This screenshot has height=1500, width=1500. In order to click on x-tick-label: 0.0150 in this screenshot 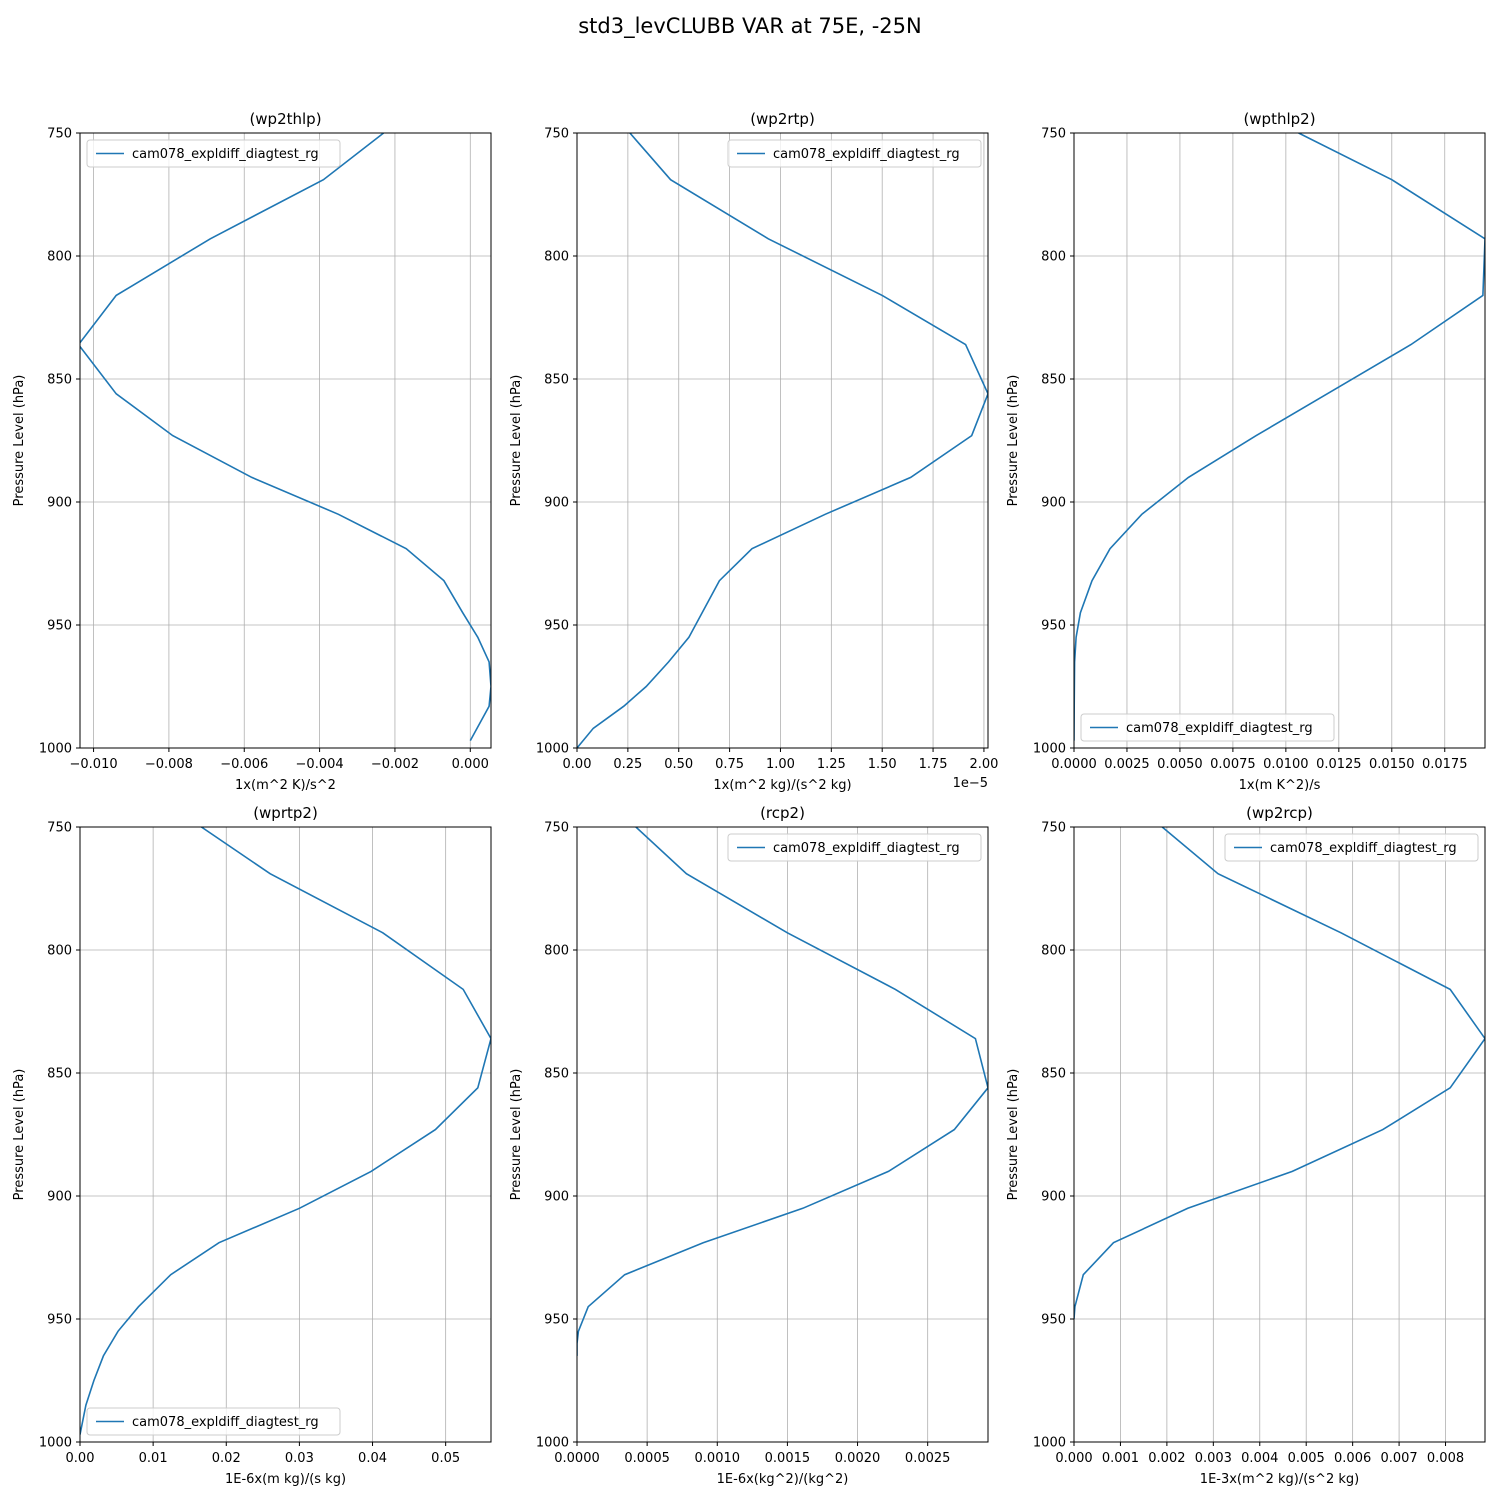, I will do `click(1392, 764)`.